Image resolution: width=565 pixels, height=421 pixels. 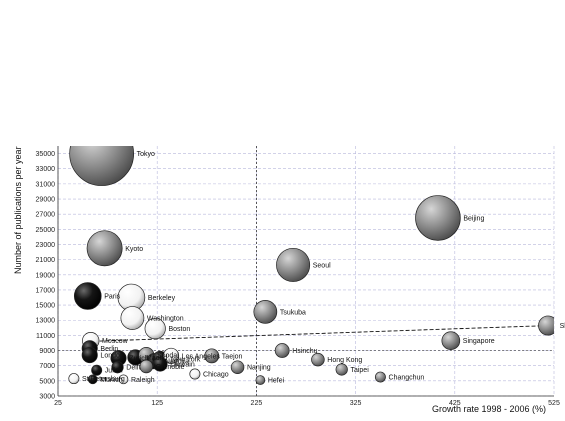 I want to click on bubble-label: Singapore, so click(x=479, y=341).